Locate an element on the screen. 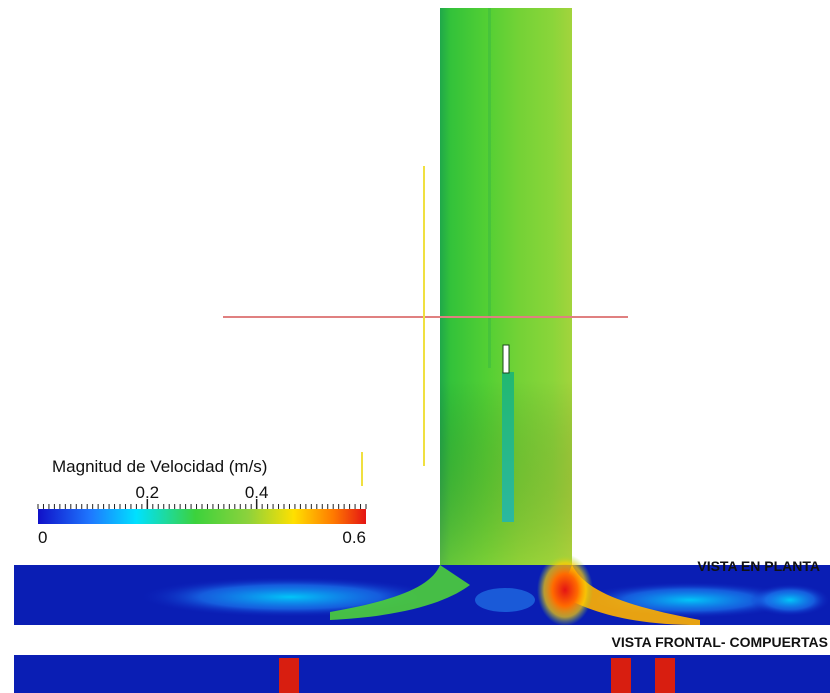 The width and height of the screenshot is (830, 693). colorbar is located at coordinates (202, 511).